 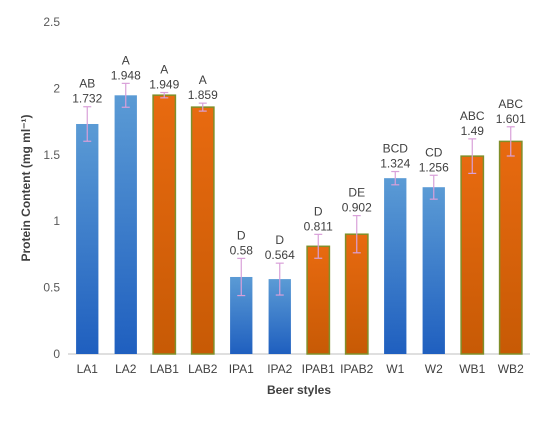 I want to click on data-label: 1.732, so click(x=87, y=99).